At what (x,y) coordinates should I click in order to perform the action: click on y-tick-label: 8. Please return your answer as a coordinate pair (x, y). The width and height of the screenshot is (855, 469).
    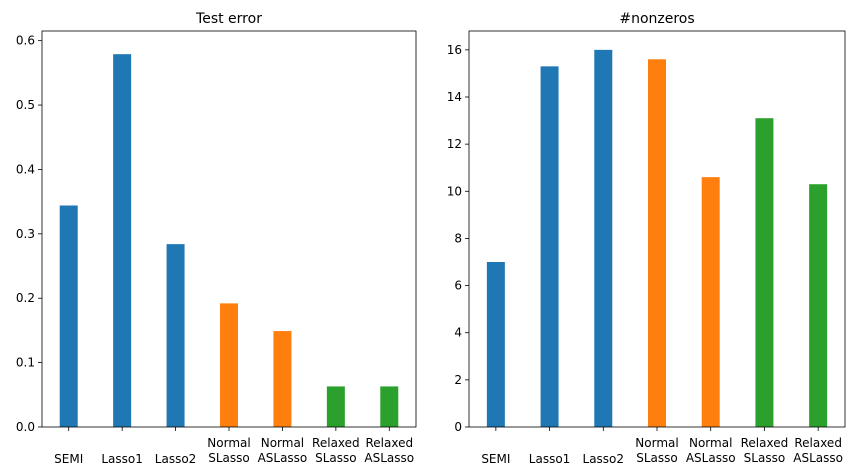
    Looking at the image, I should click on (458, 238).